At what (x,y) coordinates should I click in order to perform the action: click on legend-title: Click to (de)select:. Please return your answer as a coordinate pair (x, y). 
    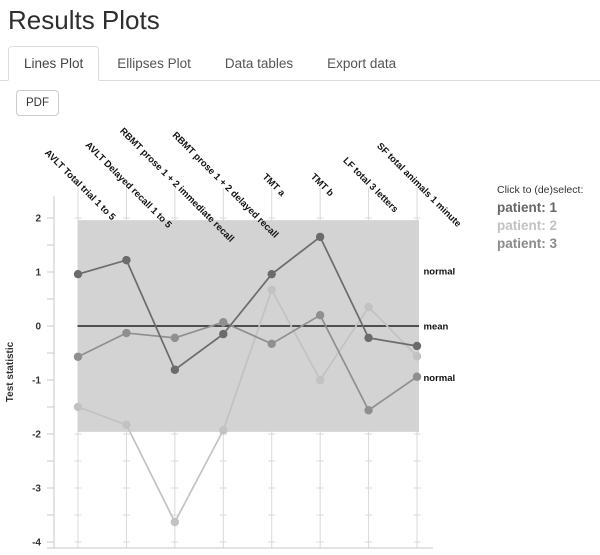
    Looking at the image, I should click on (540, 190).